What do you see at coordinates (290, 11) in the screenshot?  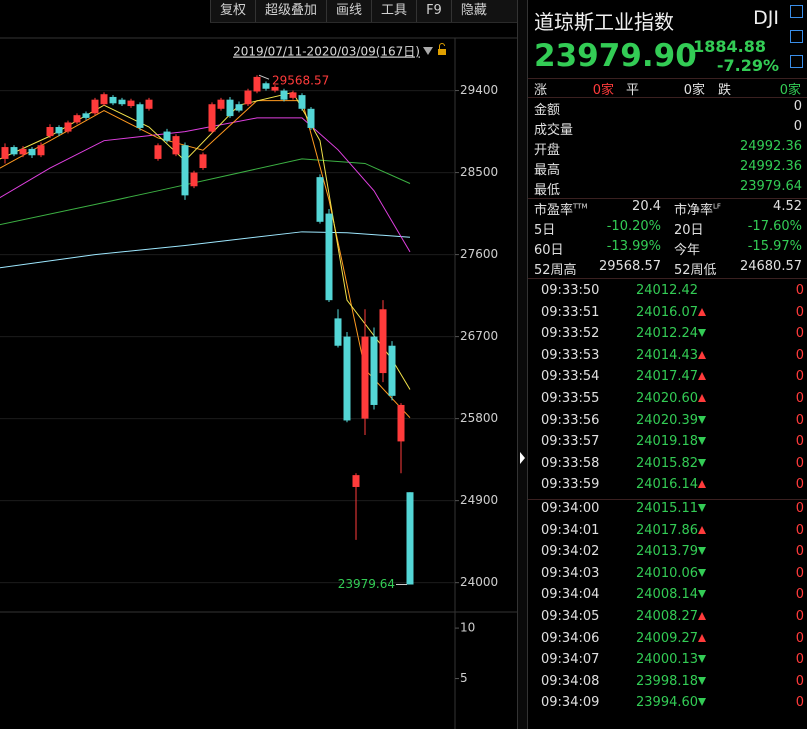 I see `toolbar-button: 超级叠加` at bounding box center [290, 11].